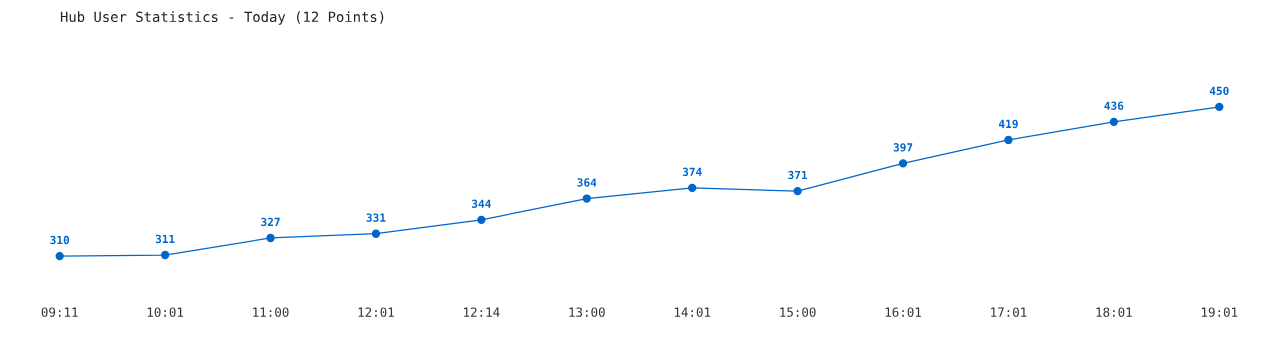  I want to click on data-label: 311, so click(165, 239).